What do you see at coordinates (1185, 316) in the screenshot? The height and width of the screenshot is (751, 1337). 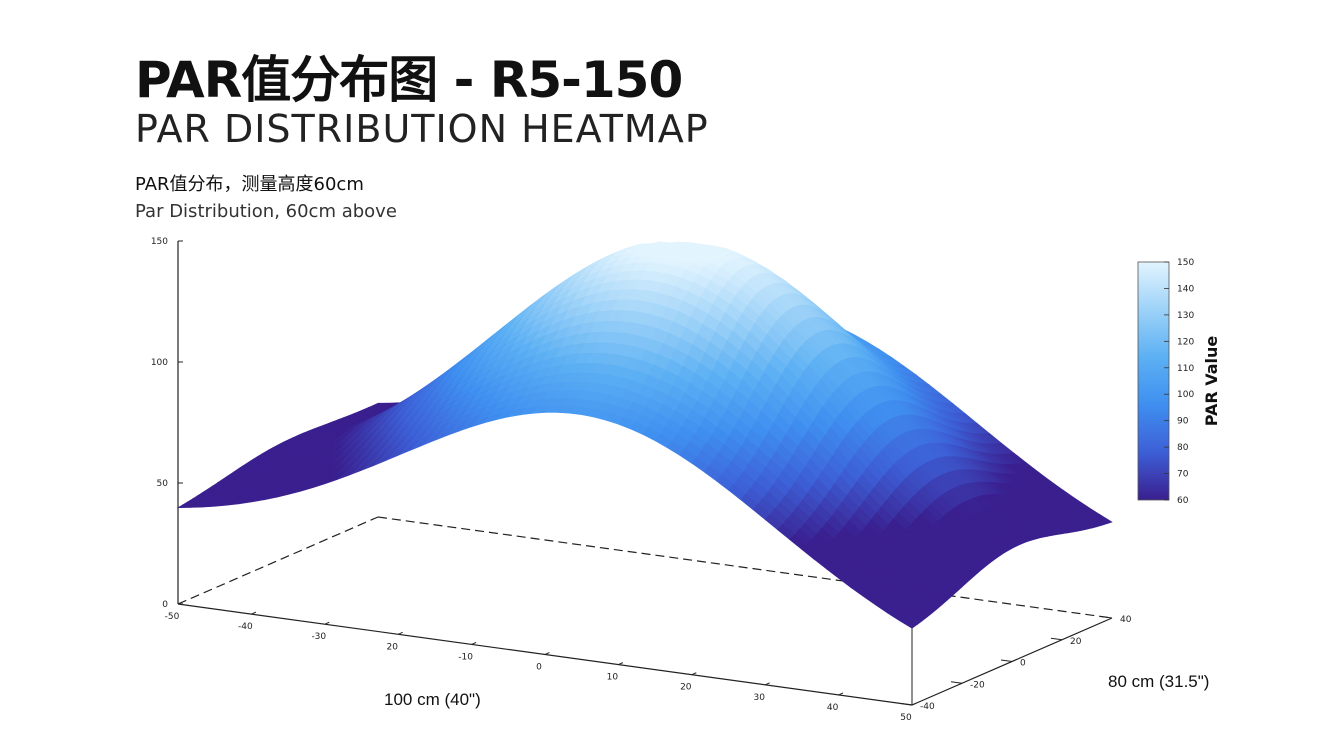 I see `colorbar-tick-label: 130` at bounding box center [1185, 316].